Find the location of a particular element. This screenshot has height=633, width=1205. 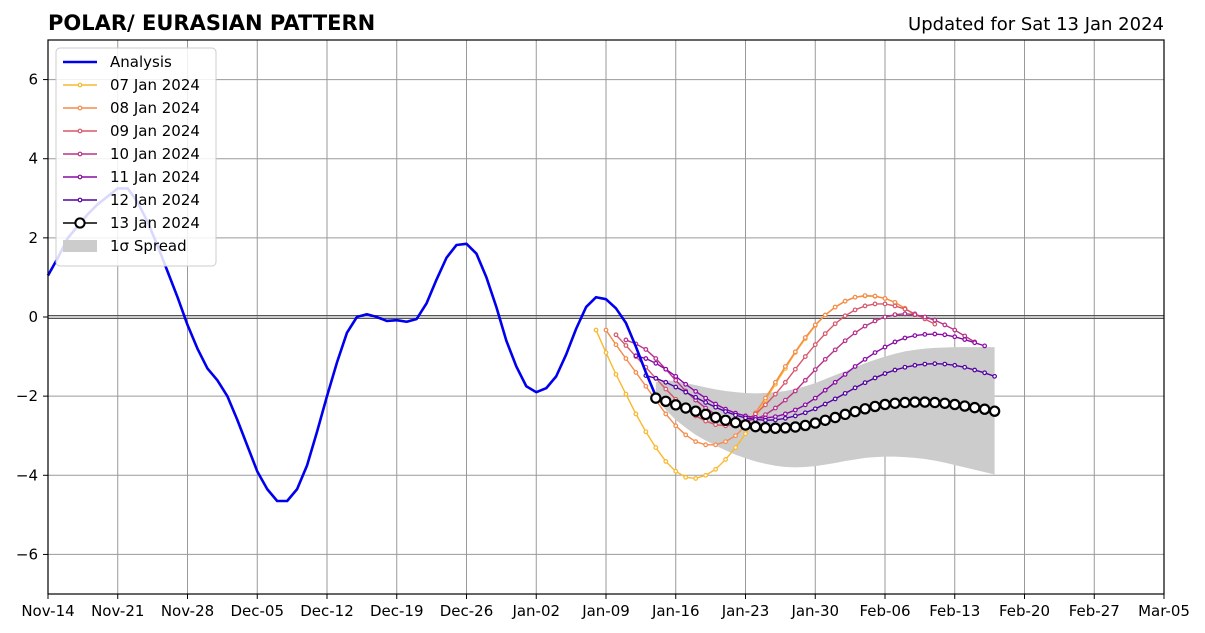

legend-box is located at coordinates (136, 157).